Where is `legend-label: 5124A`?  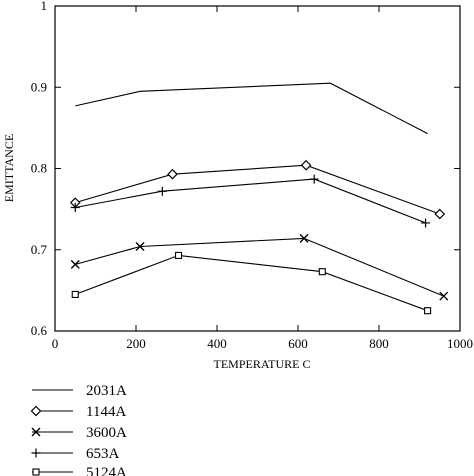
legend-label: 5124A is located at coordinates (106, 470).